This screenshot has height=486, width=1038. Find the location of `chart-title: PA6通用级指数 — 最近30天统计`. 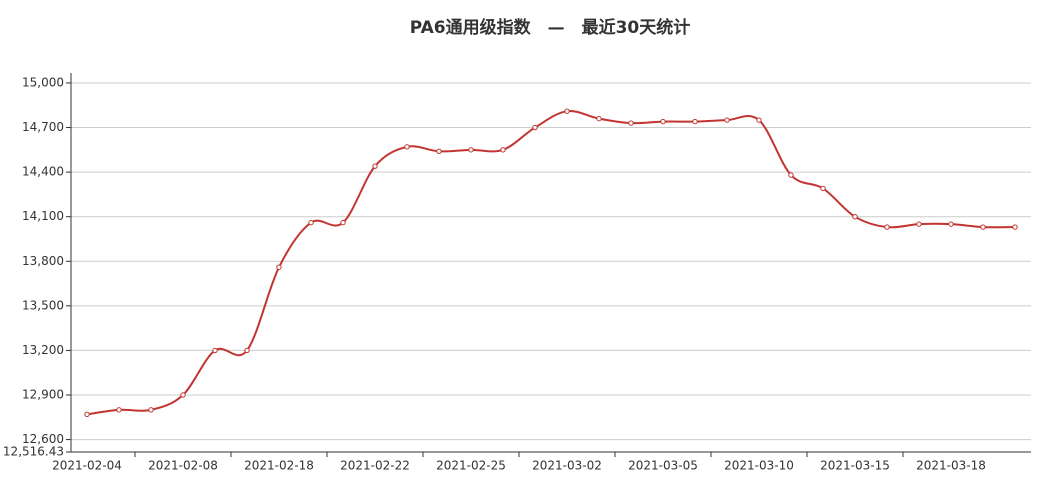

chart-title: PA6通用级指数 — 最近30天统计 is located at coordinates (550, 27).